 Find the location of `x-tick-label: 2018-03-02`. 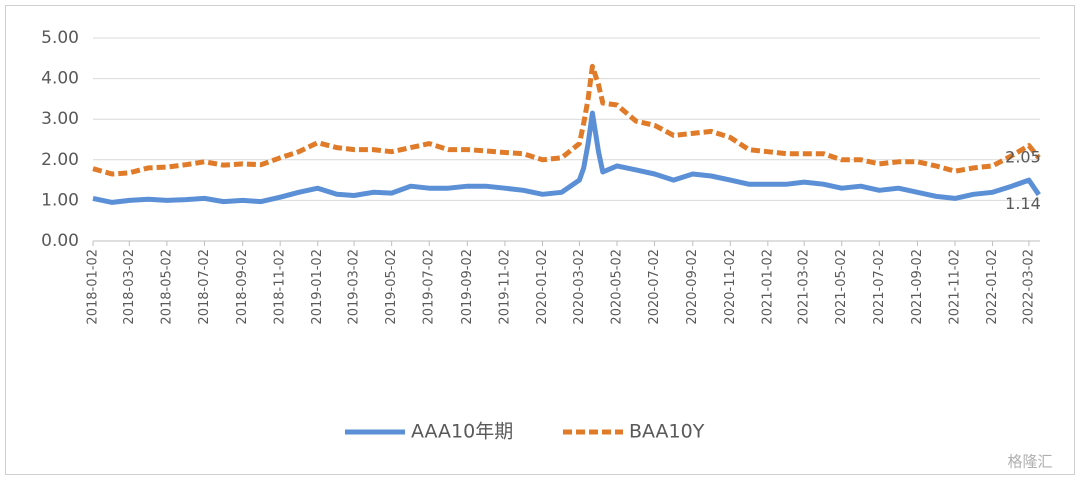

x-tick-label: 2018-03-02 is located at coordinates (129, 287).